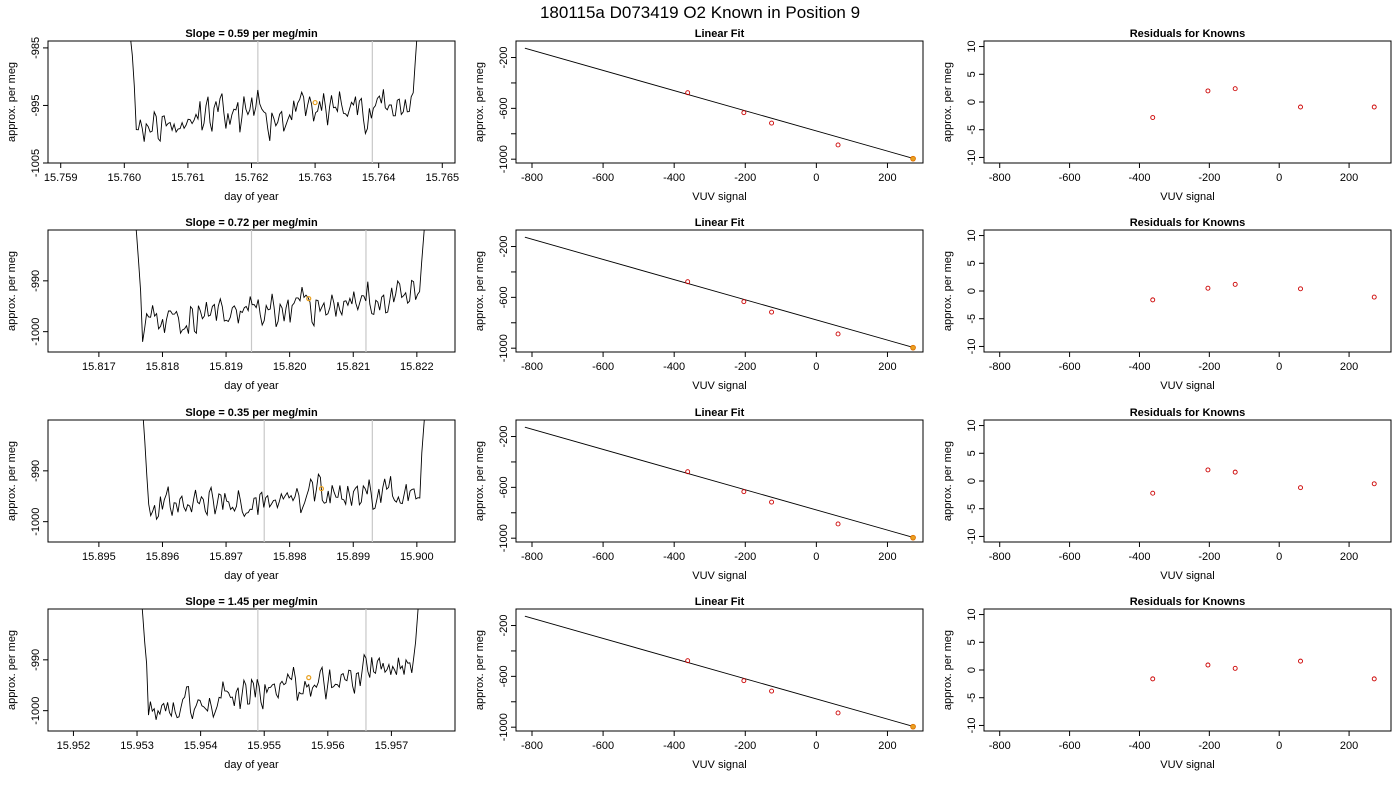  What do you see at coordinates (124, 178) in the screenshot?
I see `x-tick-label: 15.760` at bounding box center [124, 178].